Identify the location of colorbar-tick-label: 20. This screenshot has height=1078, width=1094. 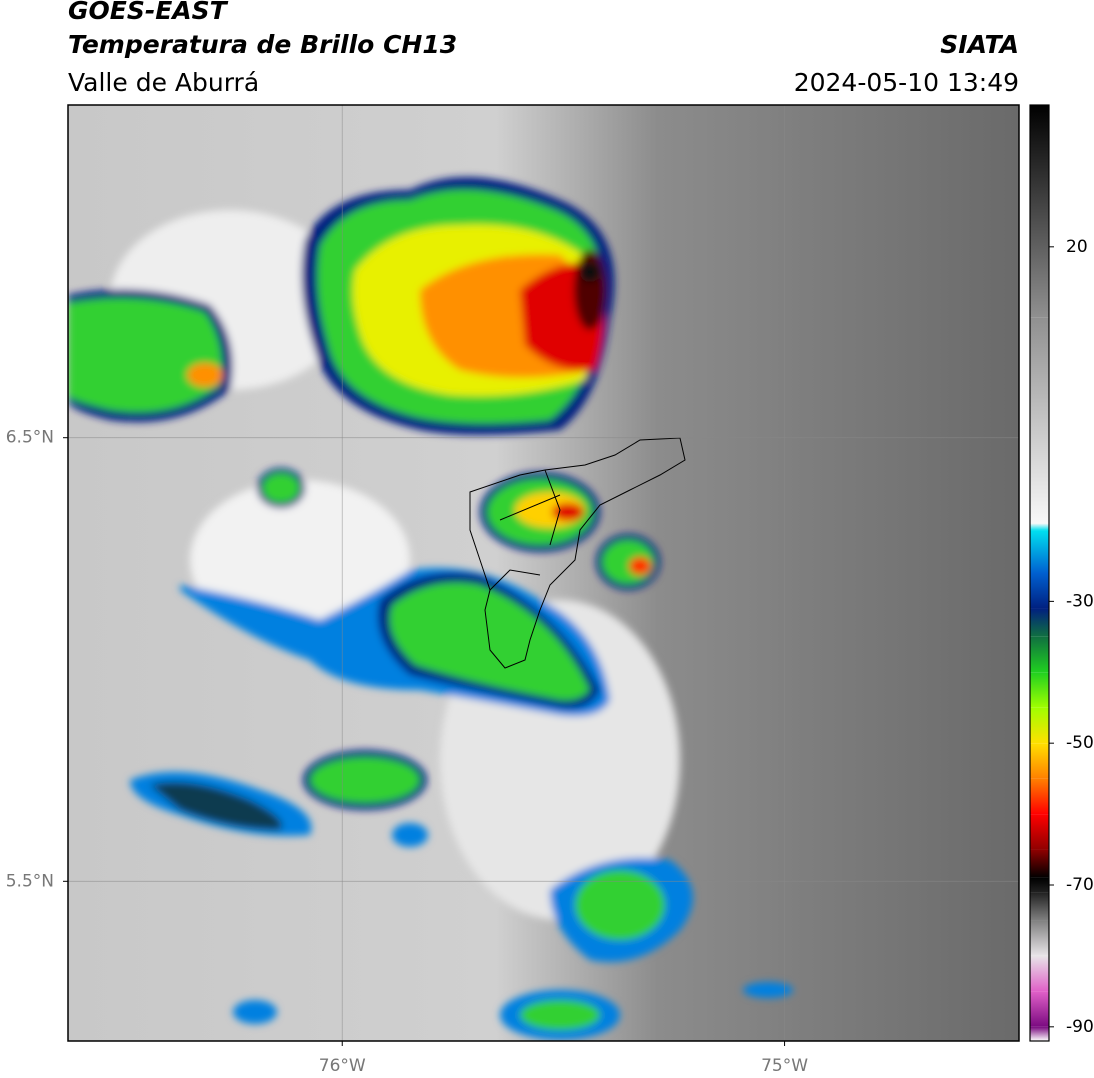
(1077, 247).